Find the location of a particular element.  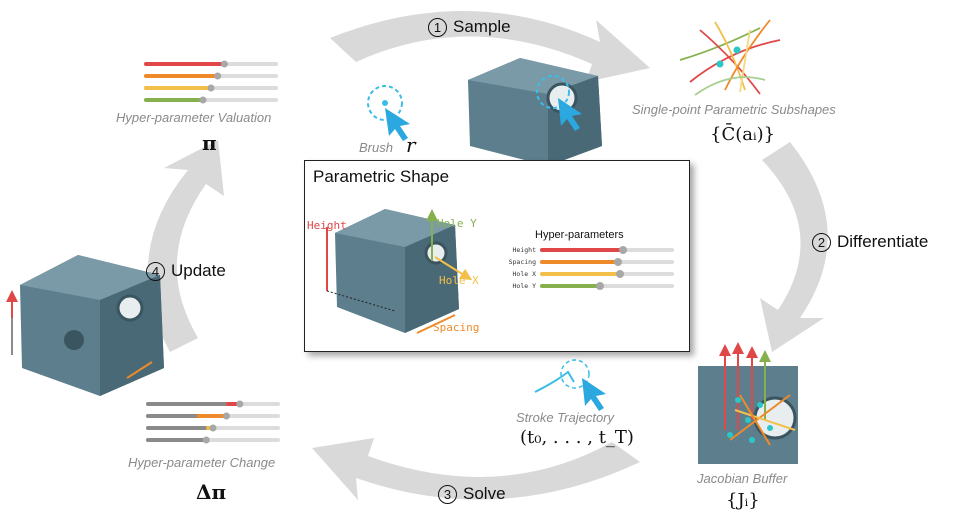

differentiate-arrow is located at coordinates (794, 247).